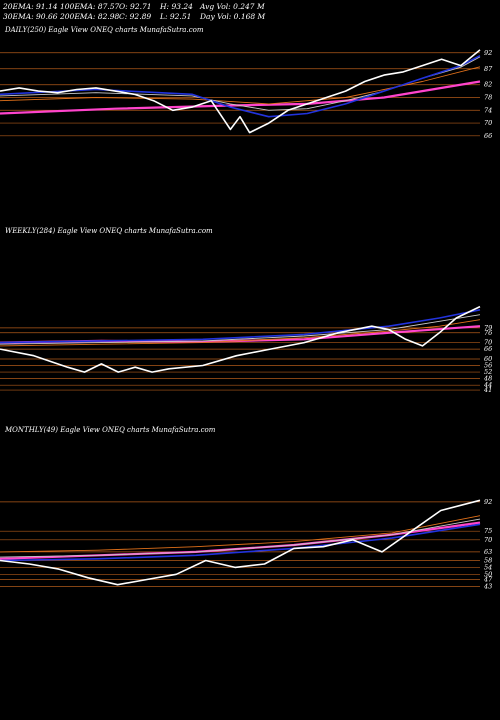 This screenshot has height=720, width=500. What do you see at coordinates (487, 390) in the screenshot?
I see `weekly-y-tick-label: 41` at bounding box center [487, 390].